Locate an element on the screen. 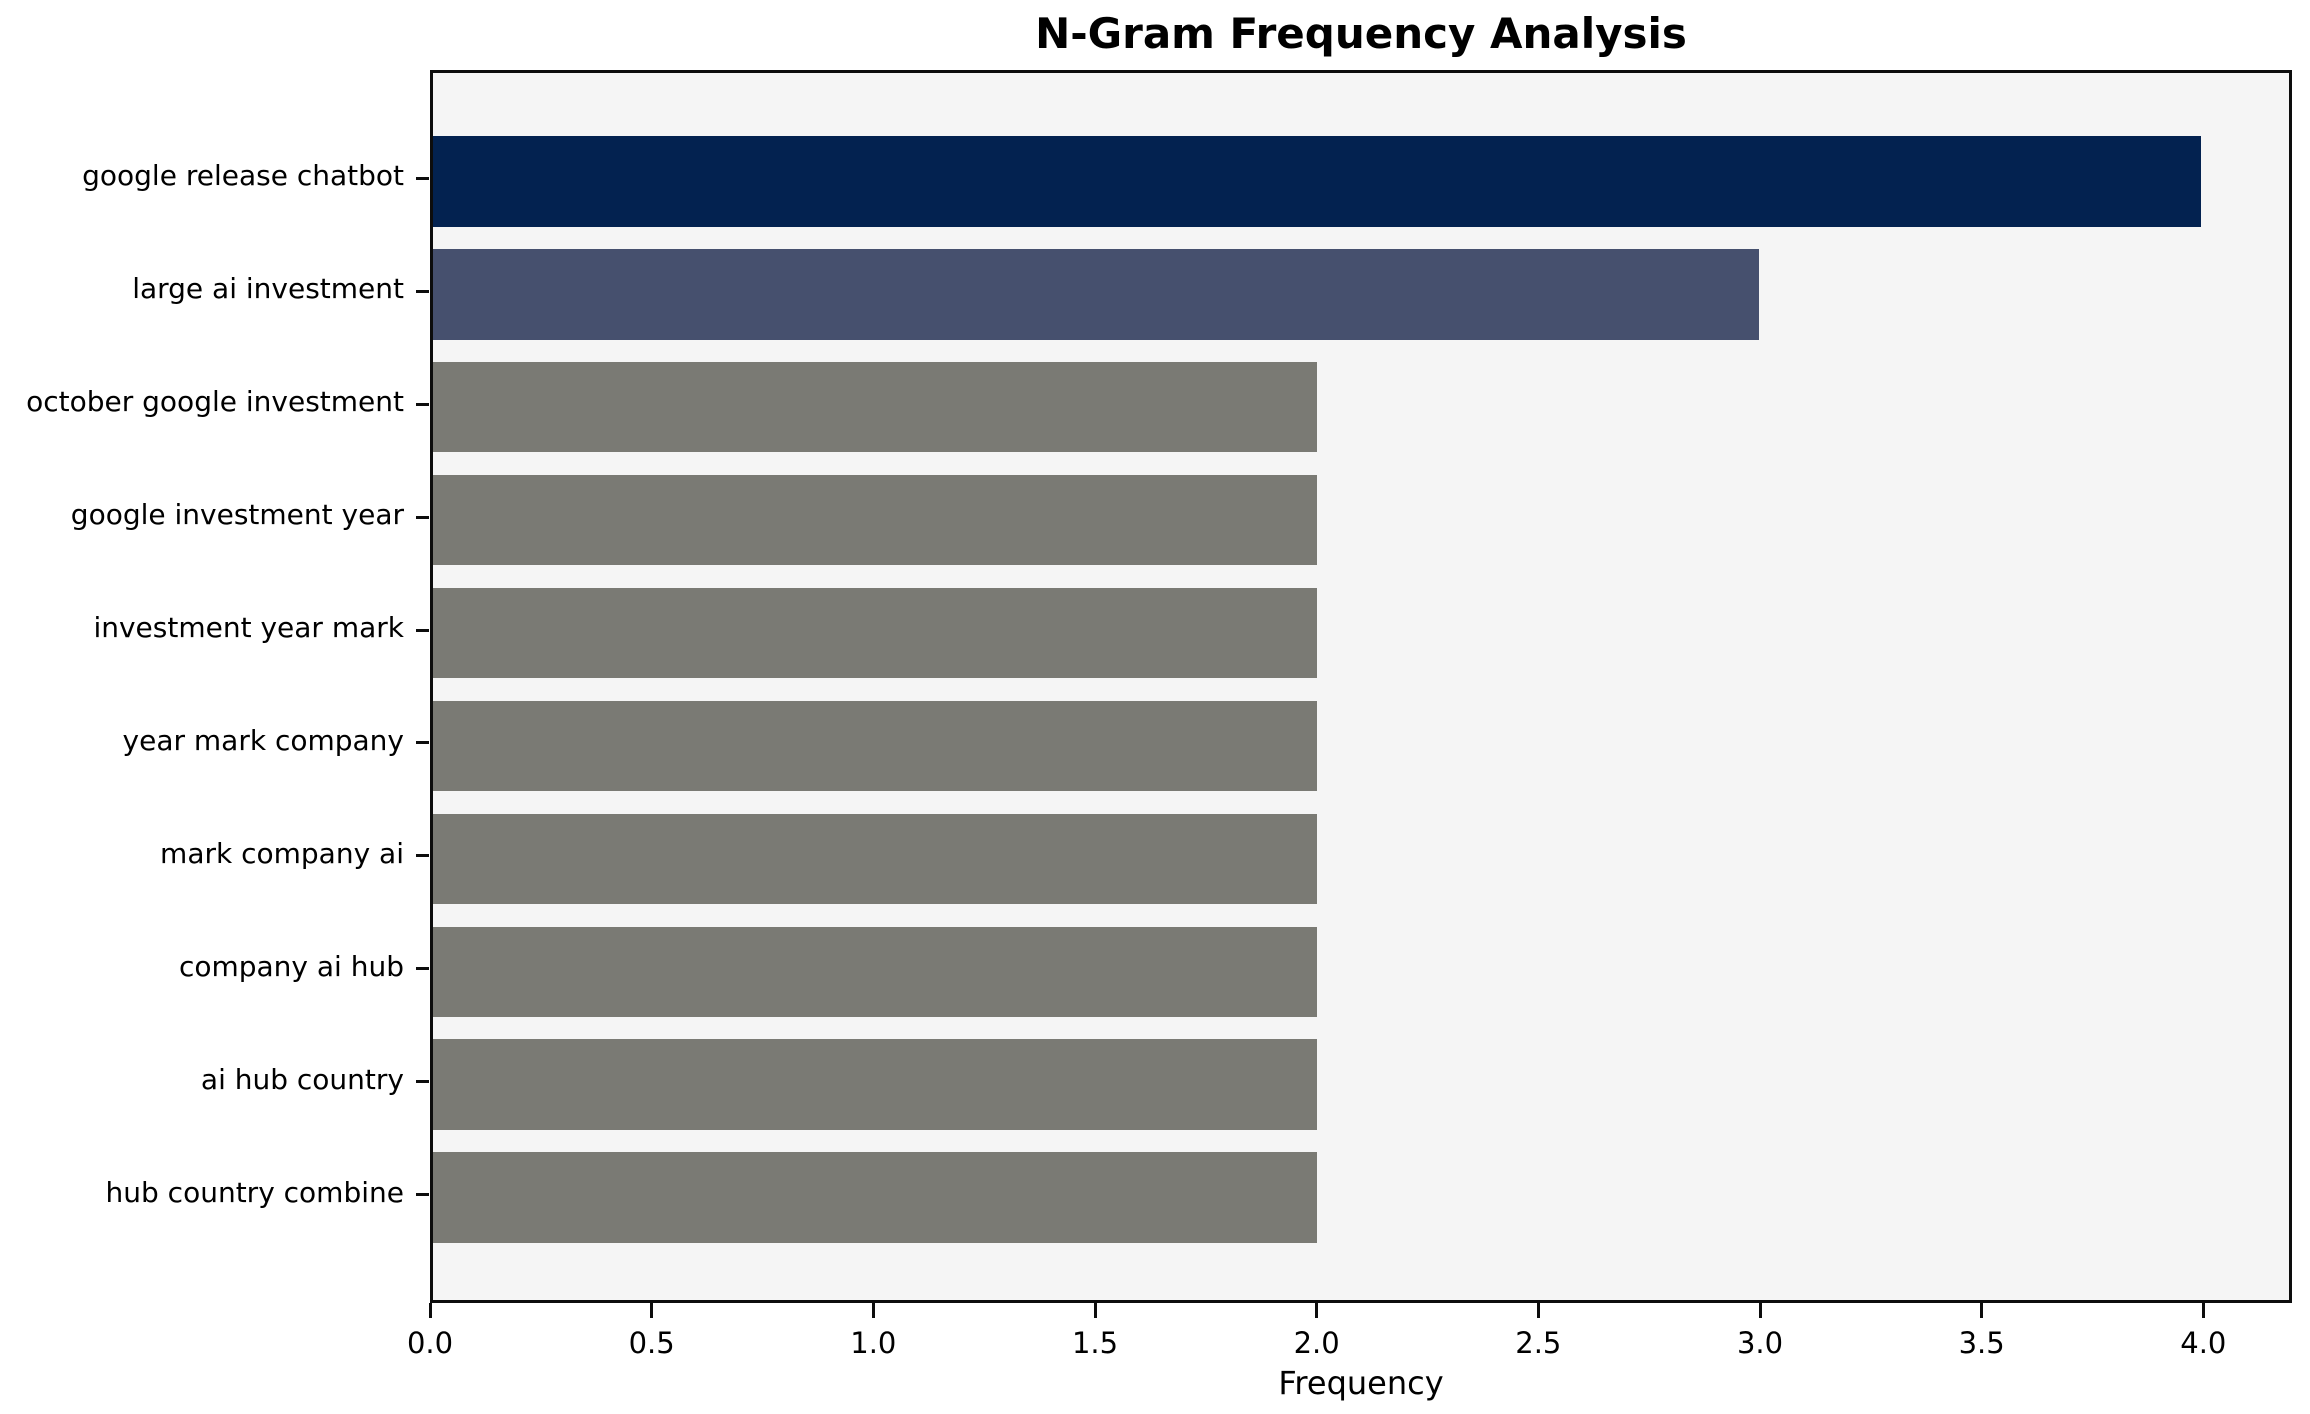  y-label-hub-country-combine: hub country combine is located at coordinates (254, 1192).